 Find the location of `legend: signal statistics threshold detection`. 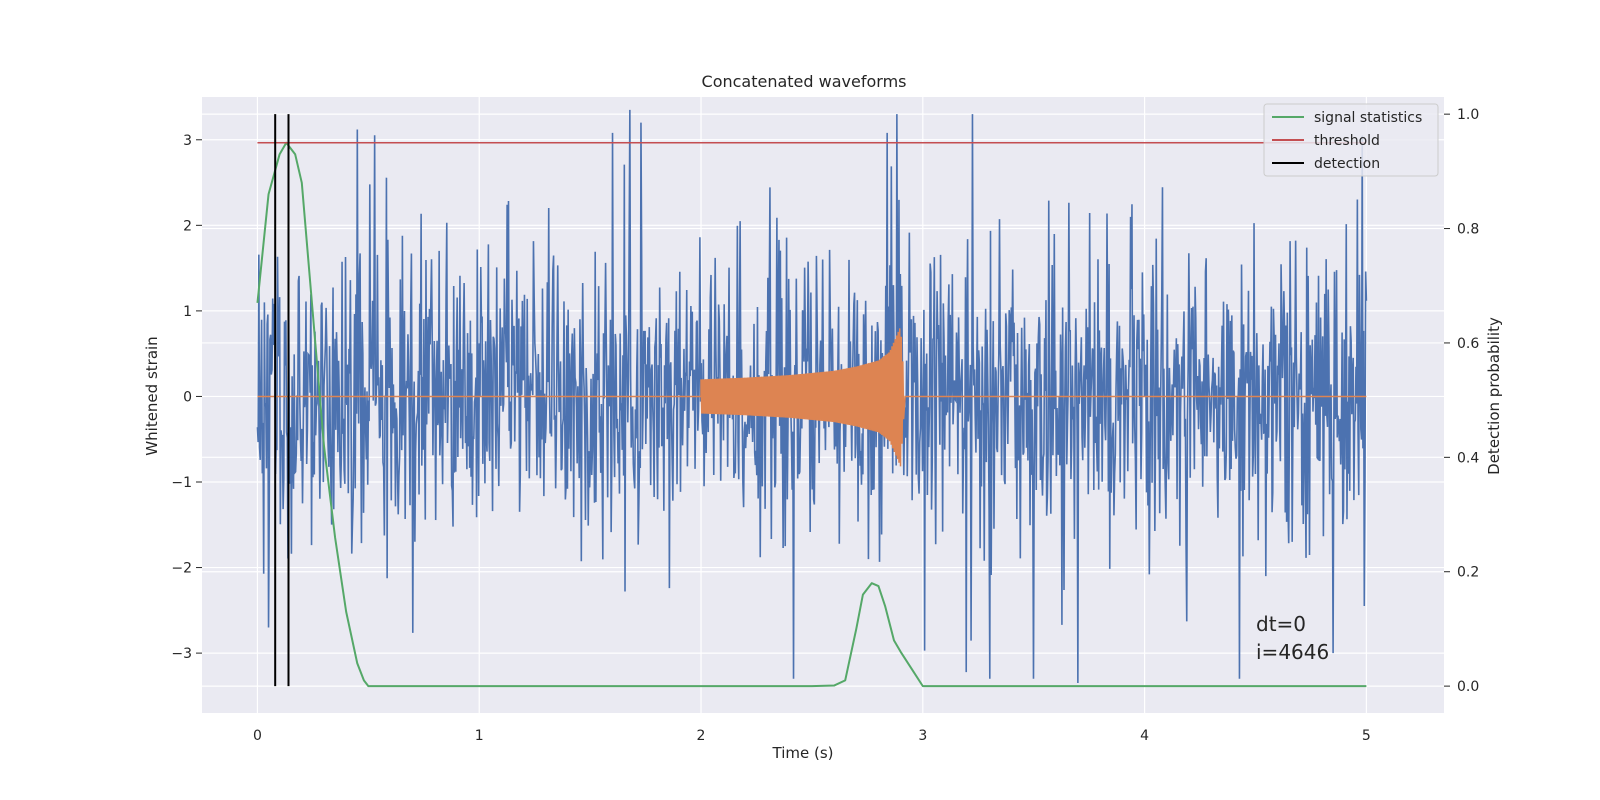

legend: signal statistics threshold detection is located at coordinates (1351, 140).